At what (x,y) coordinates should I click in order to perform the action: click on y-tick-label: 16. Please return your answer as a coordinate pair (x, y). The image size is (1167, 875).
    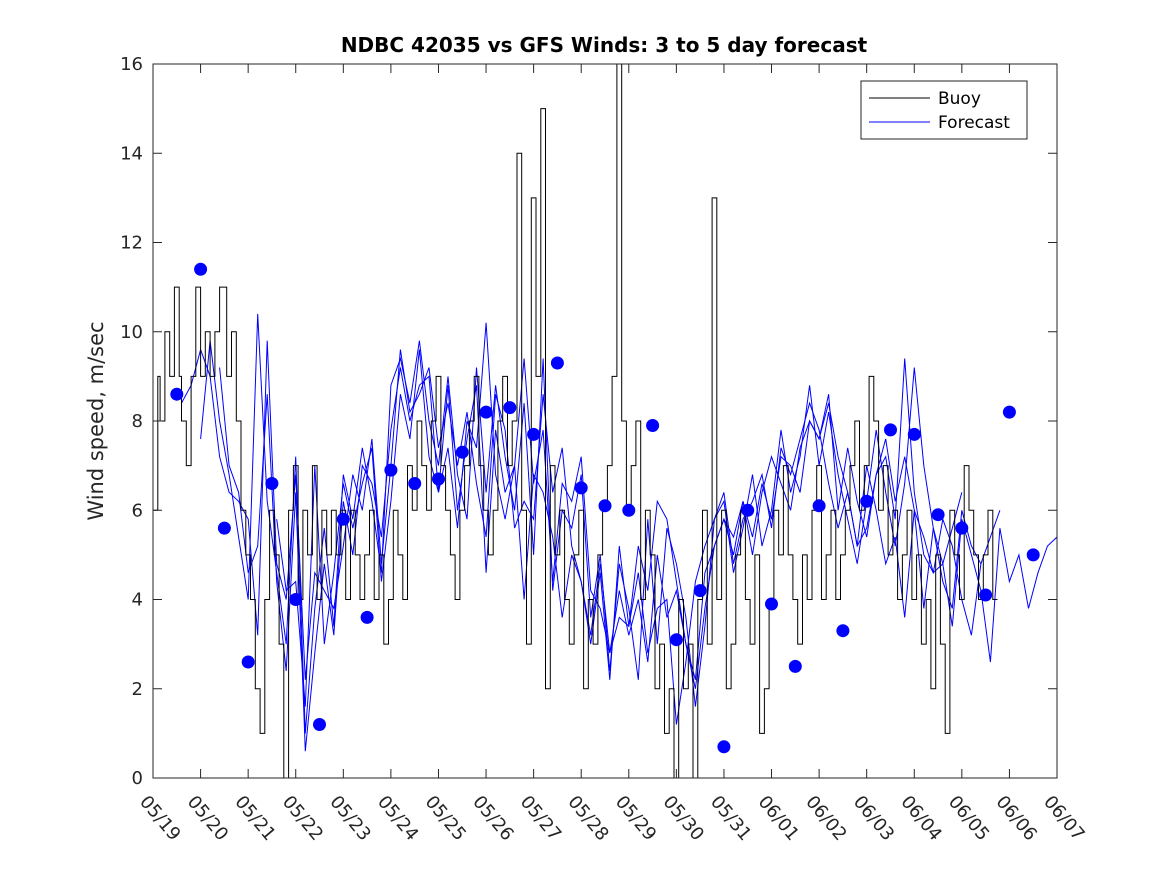
    Looking at the image, I should click on (131, 64).